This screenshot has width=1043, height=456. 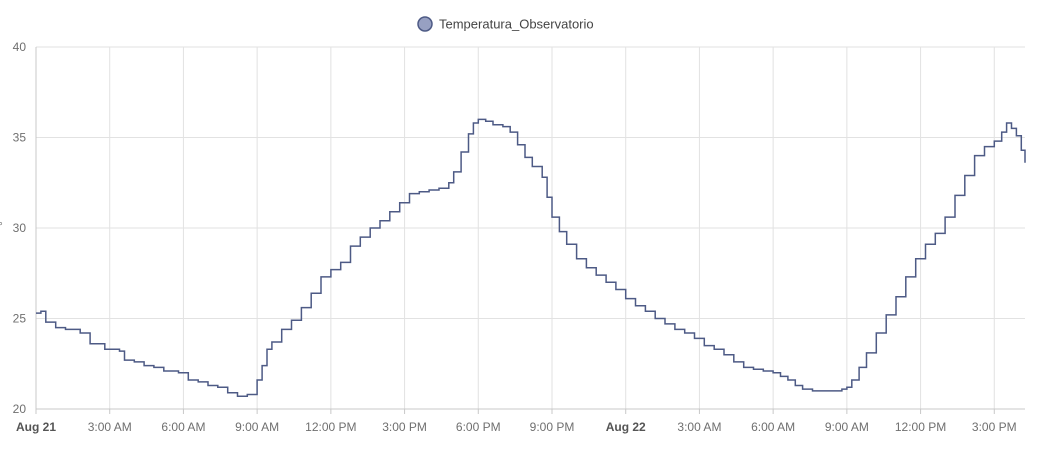 What do you see at coordinates (516, 24) in the screenshot?
I see `legend-label: Temperatura_Observatorio` at bounding box center [516, 24].